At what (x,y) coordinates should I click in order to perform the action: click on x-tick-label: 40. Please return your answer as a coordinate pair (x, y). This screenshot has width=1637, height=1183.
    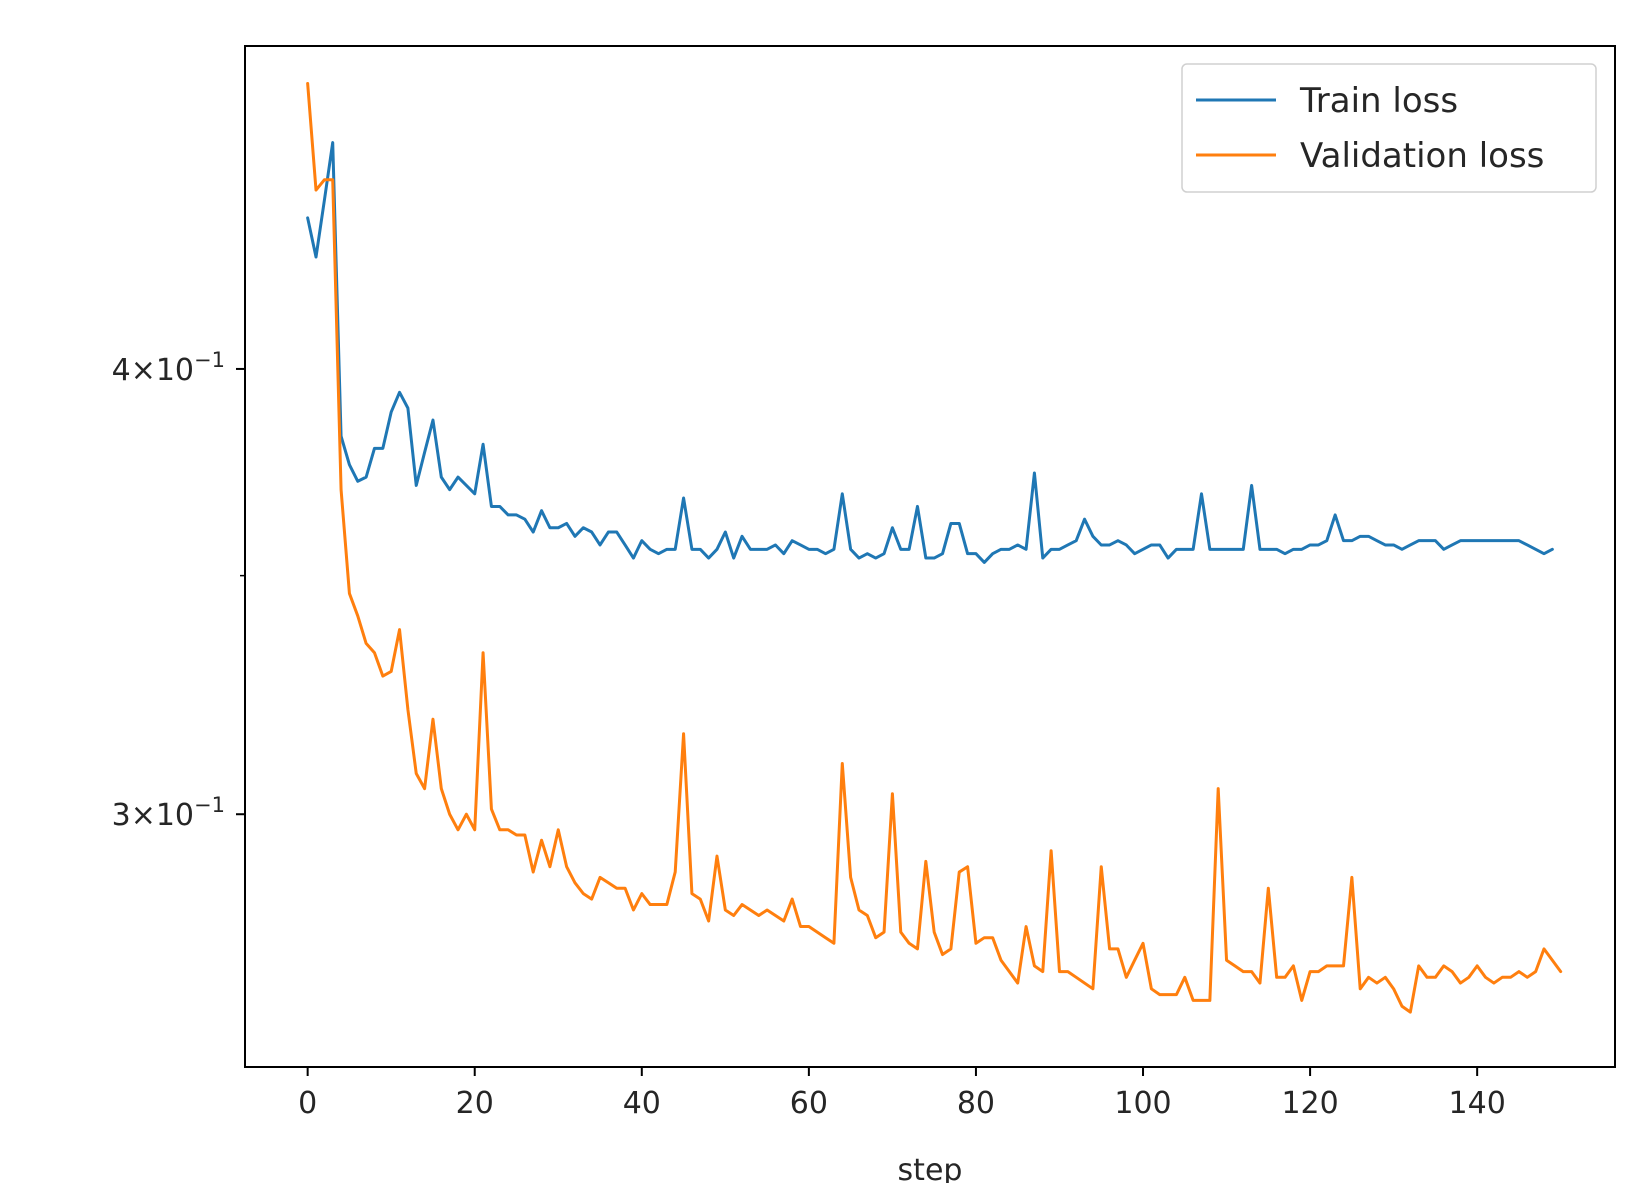
    Looking at the image, I should click on (642, 1103).